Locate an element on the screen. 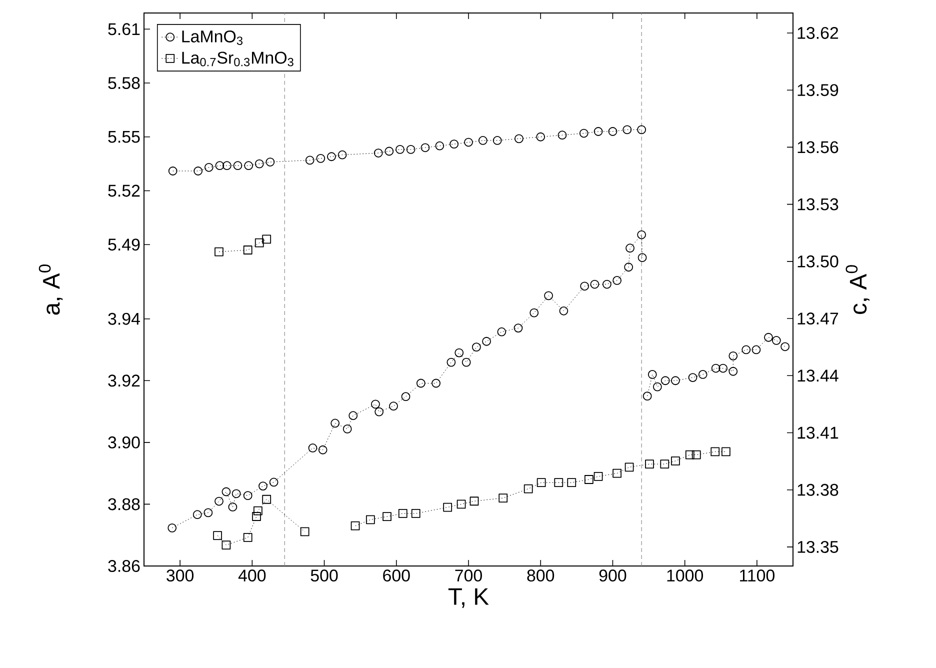 Image resolution: width=936 pixels, height=668 pixels. y3-tick-label: 5.55 is located at coordinates (124, 136).